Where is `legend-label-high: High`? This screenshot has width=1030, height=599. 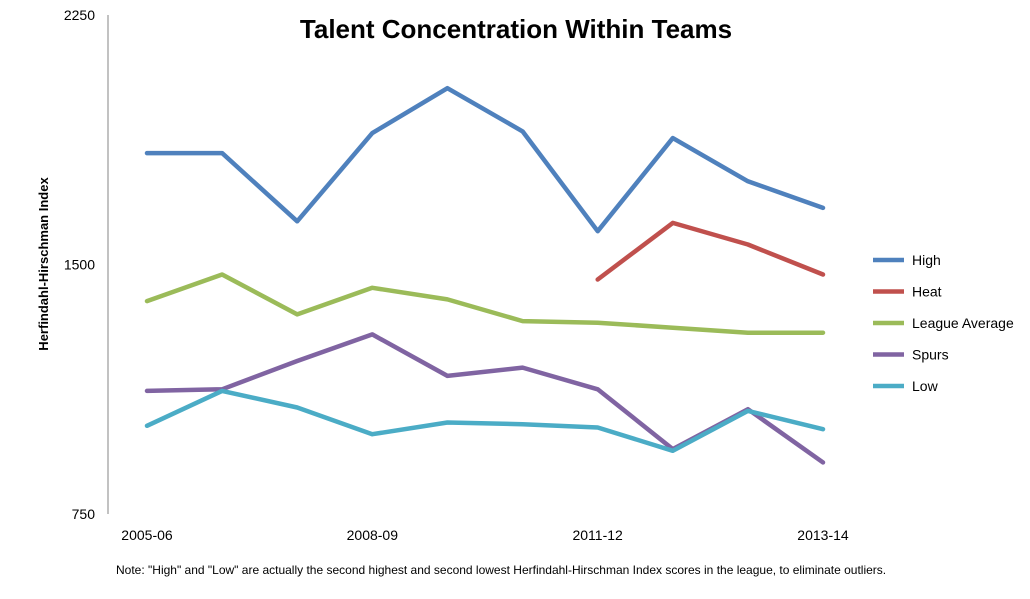 legend-label-high: High is located at coordinates (926, 260).